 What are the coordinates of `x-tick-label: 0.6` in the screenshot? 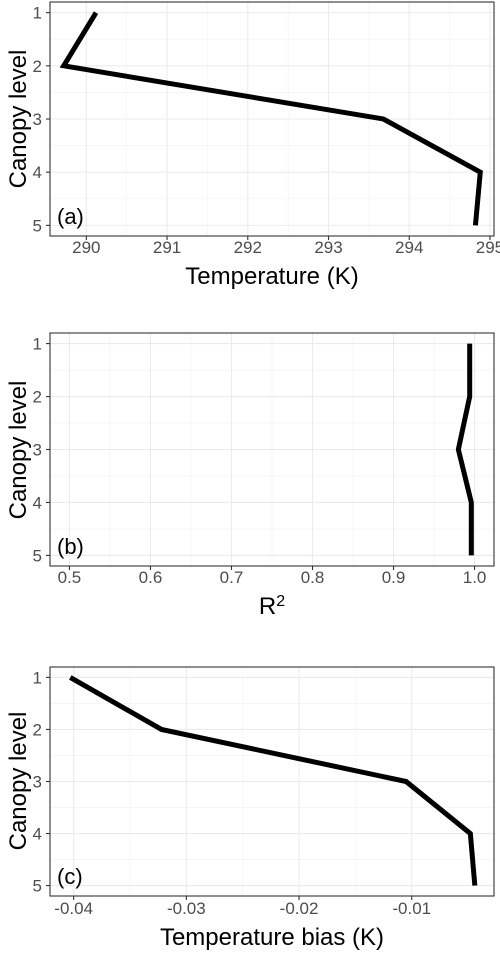 It's located at (151, 577).